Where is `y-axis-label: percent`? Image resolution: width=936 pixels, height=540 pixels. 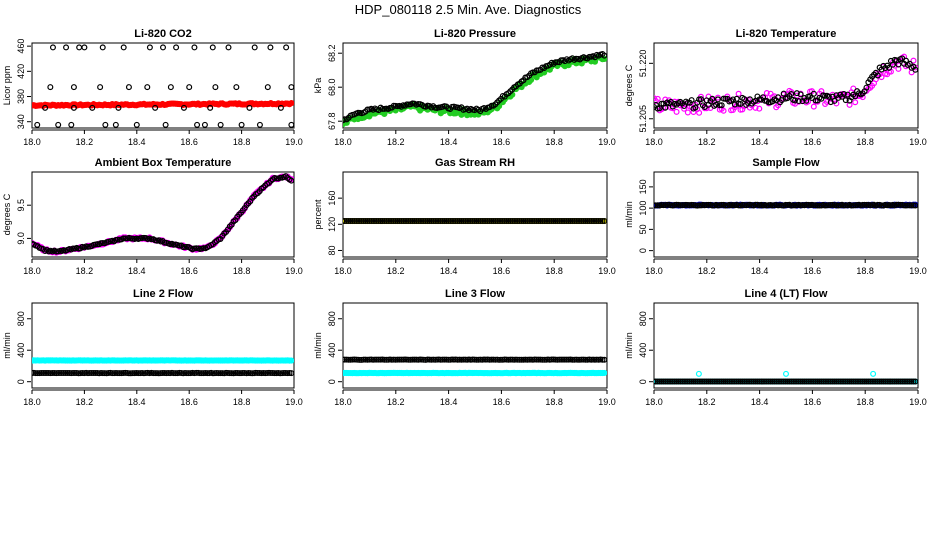
y-axis-label: percent is located at coordinates (318, 214).